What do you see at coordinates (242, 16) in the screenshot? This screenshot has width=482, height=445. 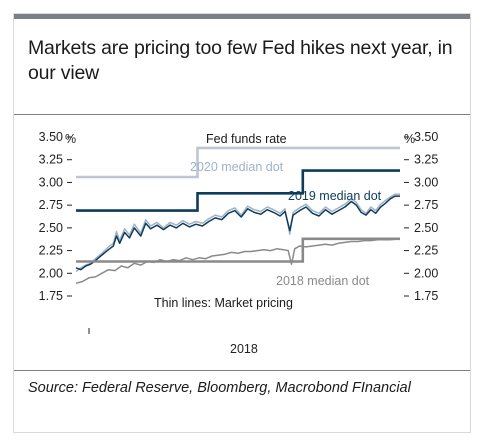 I see `top-bar` at bounding box center [242, 16].